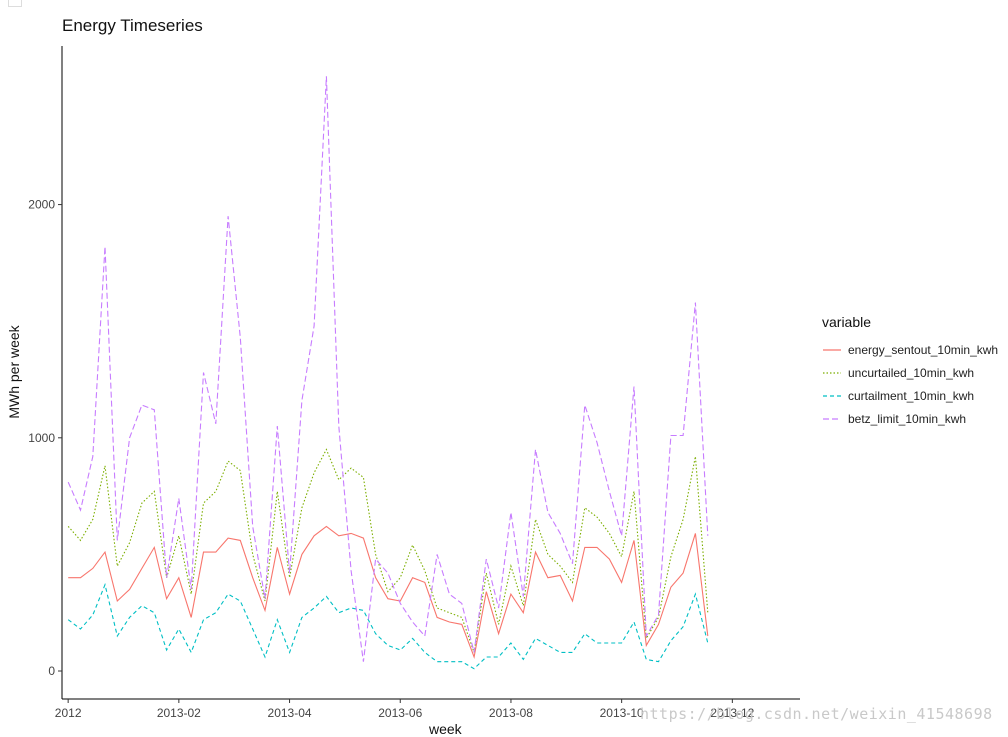  What do you see at coordinates (41, 205) in the screenshot?
I see `y-tick-label: 2000` at bounding box center [41, 205].